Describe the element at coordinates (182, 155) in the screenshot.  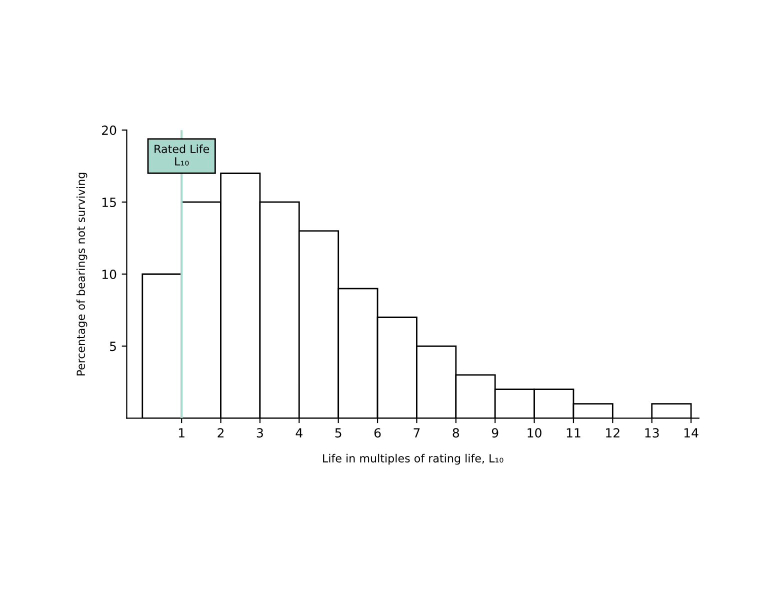
I see `ref-line-label: Rated Life L₁₀` at that location.